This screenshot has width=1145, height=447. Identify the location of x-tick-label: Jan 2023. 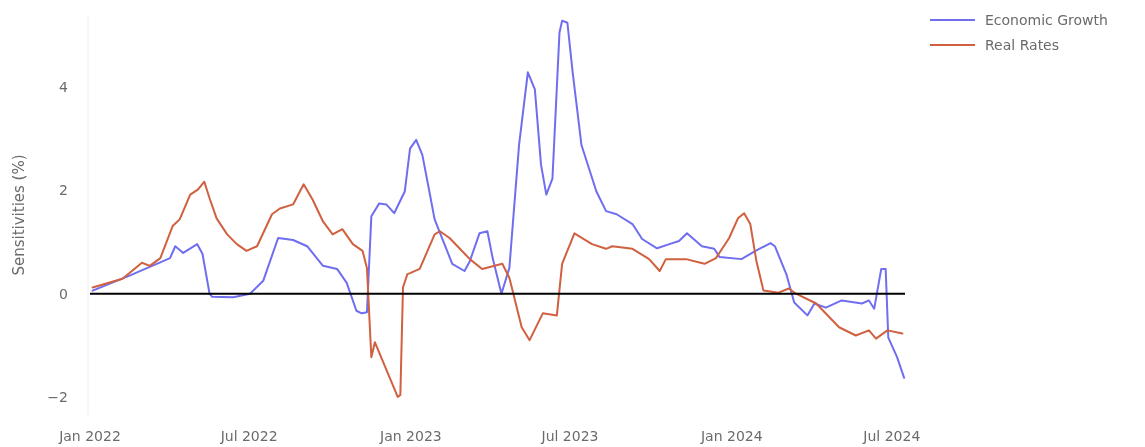
(410, 436).